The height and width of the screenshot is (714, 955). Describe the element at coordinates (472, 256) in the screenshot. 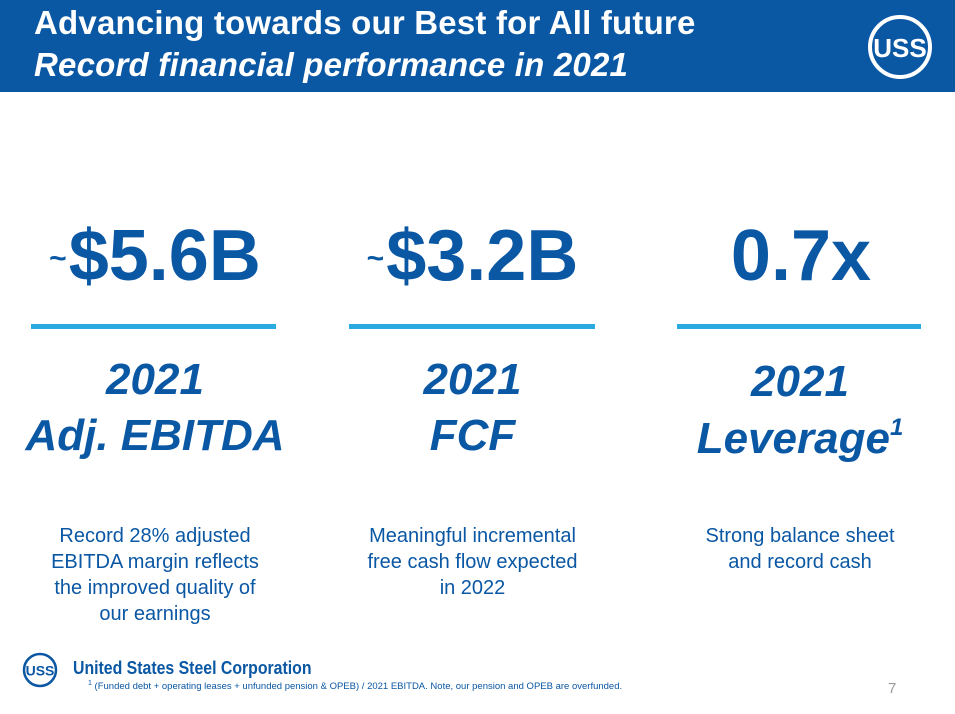

I see `metric-value: ~$3.2B` at that location.